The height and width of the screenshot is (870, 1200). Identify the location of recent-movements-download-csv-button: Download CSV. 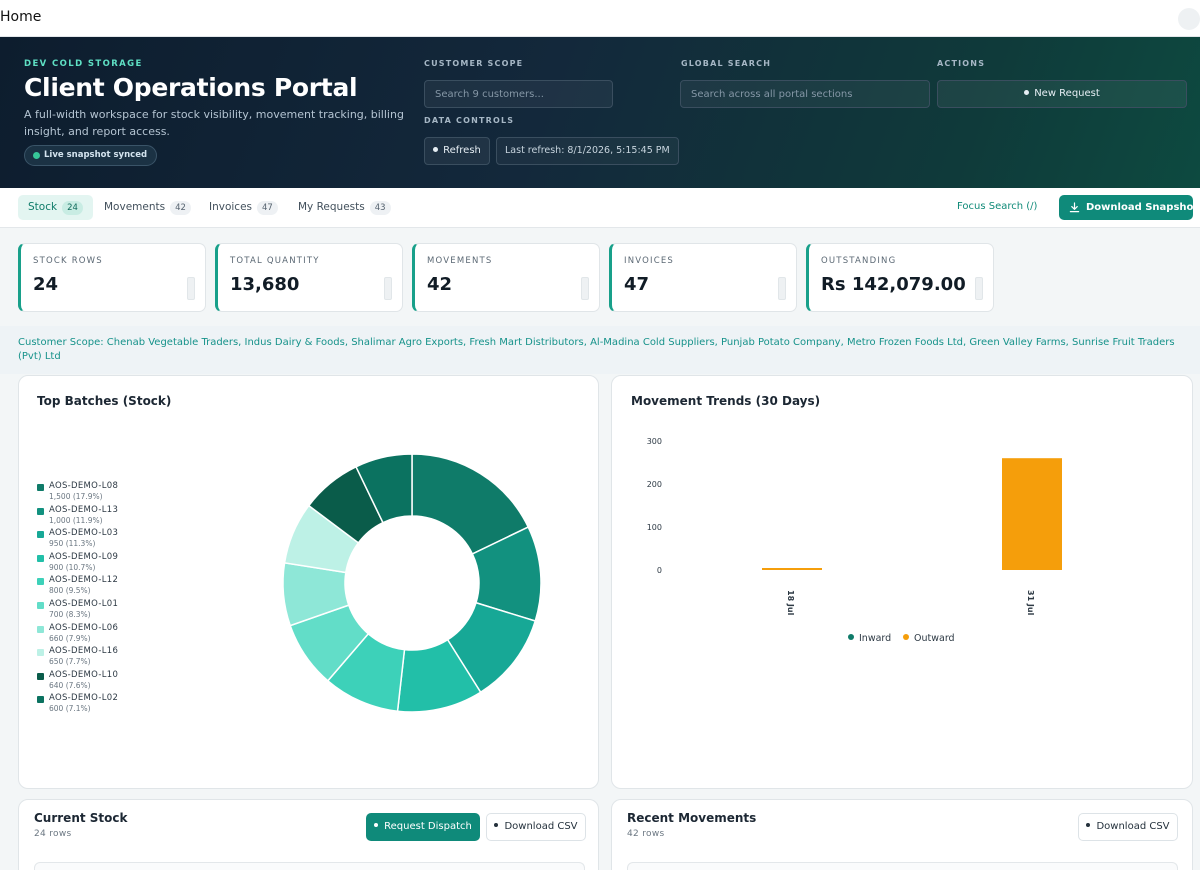
(1128, 827).